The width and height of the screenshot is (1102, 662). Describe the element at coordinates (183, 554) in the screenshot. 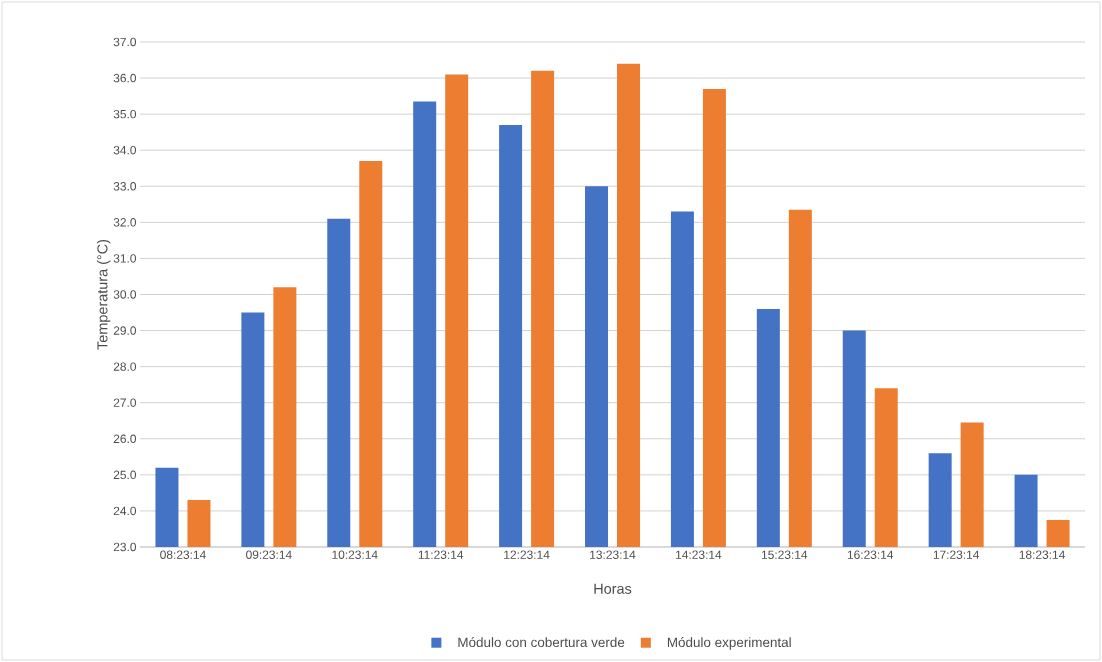

I see `x-tick-label: 08:23:14` at that location.